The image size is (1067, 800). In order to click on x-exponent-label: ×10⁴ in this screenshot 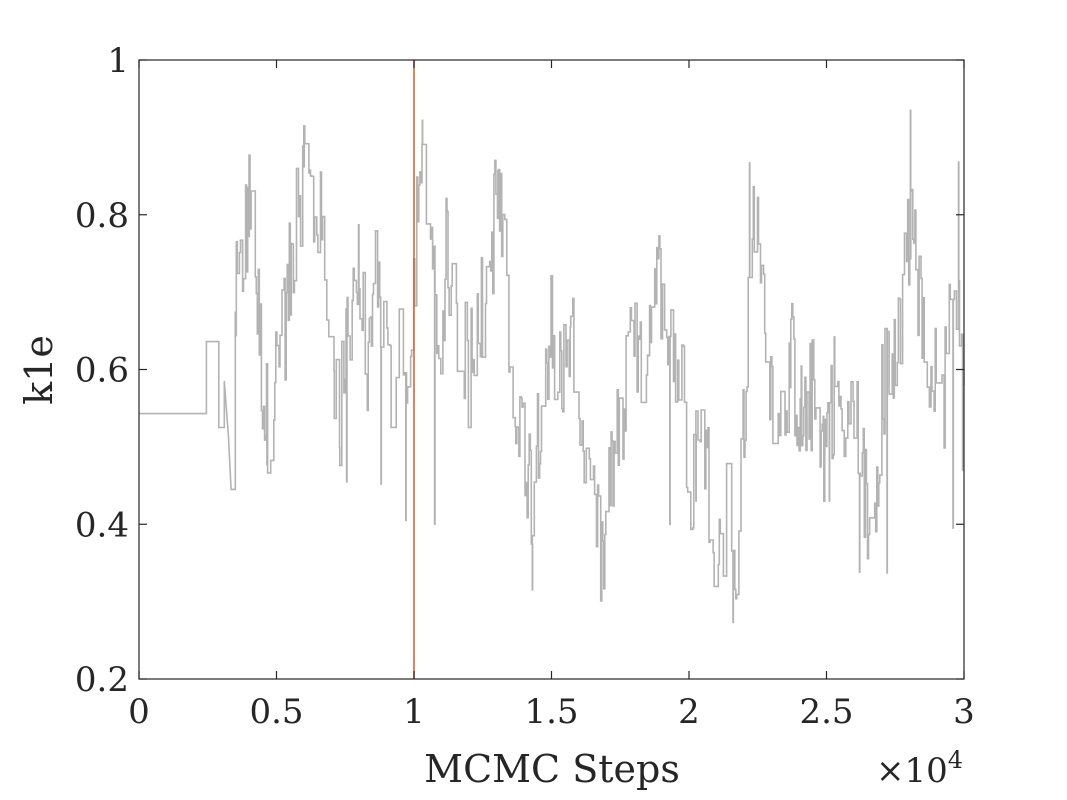, I will do `click(919, 768)`.